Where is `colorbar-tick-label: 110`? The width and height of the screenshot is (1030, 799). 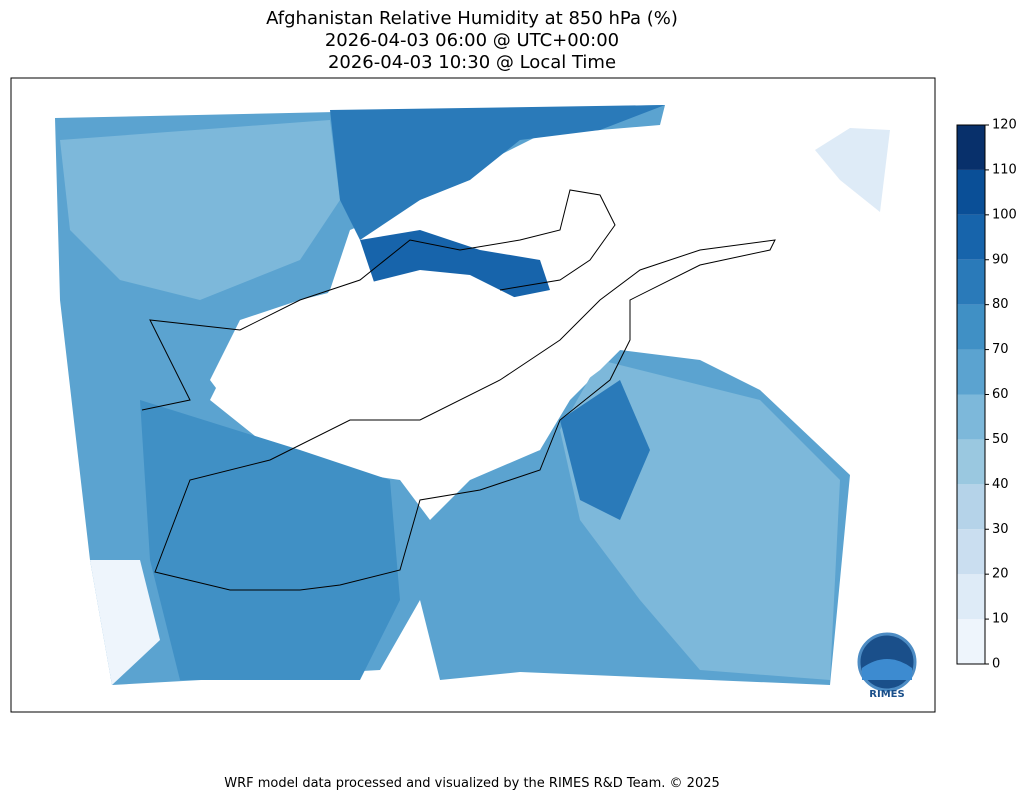
colorbar-tick-label: 110 is located at coordinates (1004, 169).